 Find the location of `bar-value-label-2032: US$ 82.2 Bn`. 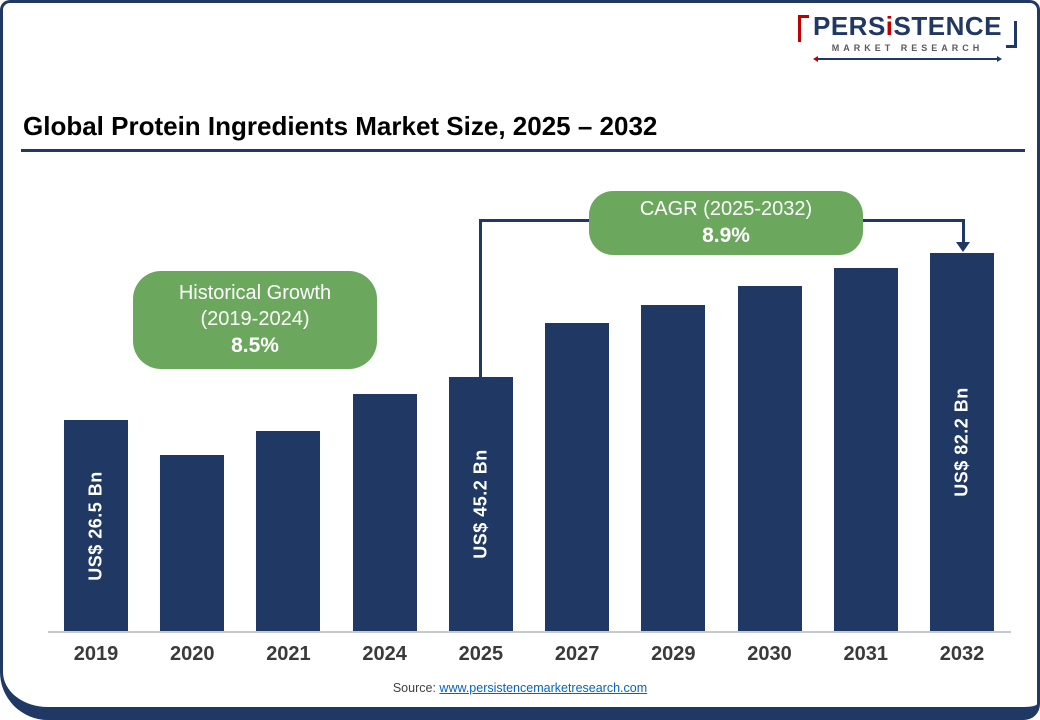

bar-value-label-2032: US$ 82.2 Bn is located at coordinates (961, 442).